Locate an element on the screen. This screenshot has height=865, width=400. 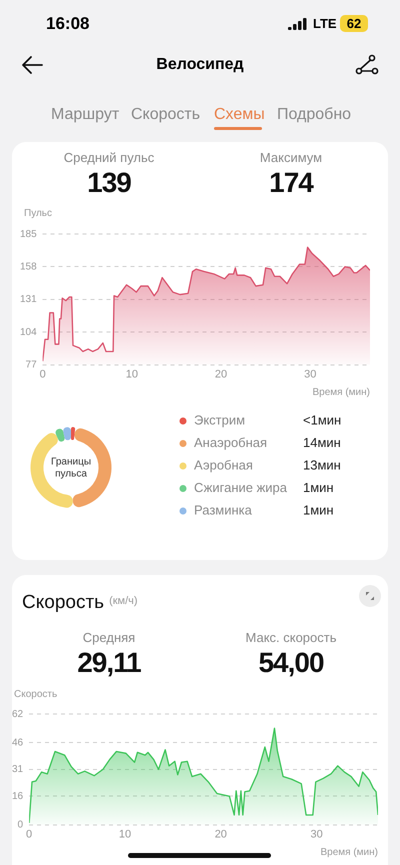
y-tick-label: 31 is located at coordinates (18, 770).